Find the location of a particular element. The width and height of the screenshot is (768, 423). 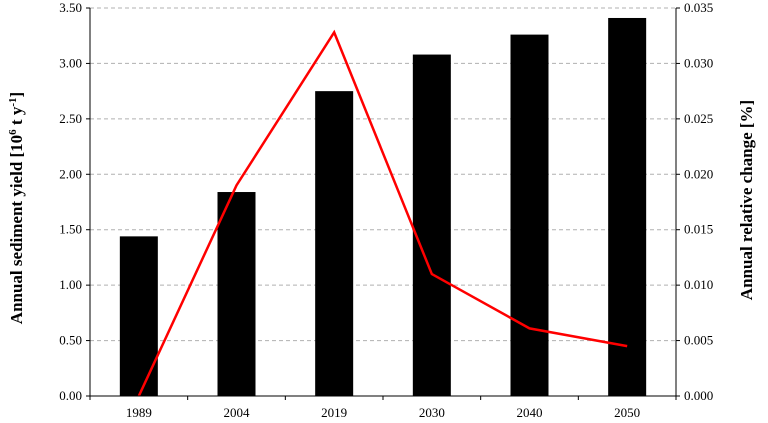

right-y-tick-label: 0.000 is located at coordinates (698, 395).